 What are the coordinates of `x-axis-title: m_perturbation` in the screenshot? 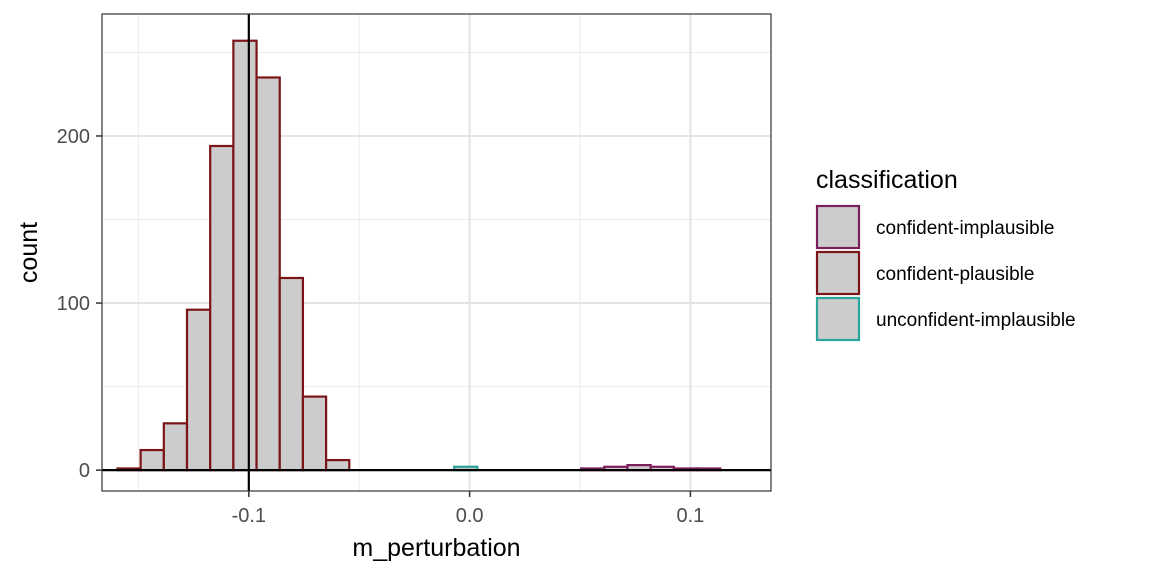 It's located at (436, 548).